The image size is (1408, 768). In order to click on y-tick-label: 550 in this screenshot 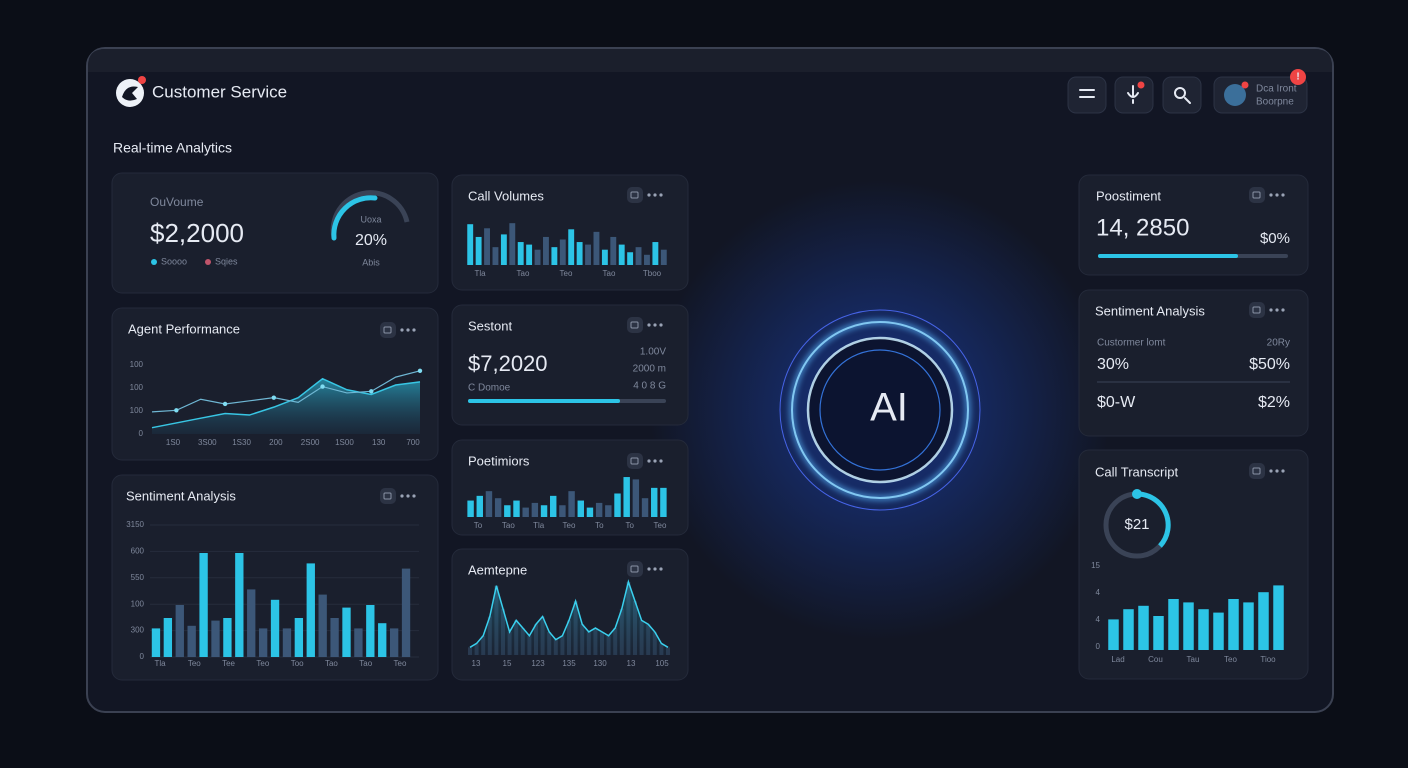, I will do `click(138, 577)`.